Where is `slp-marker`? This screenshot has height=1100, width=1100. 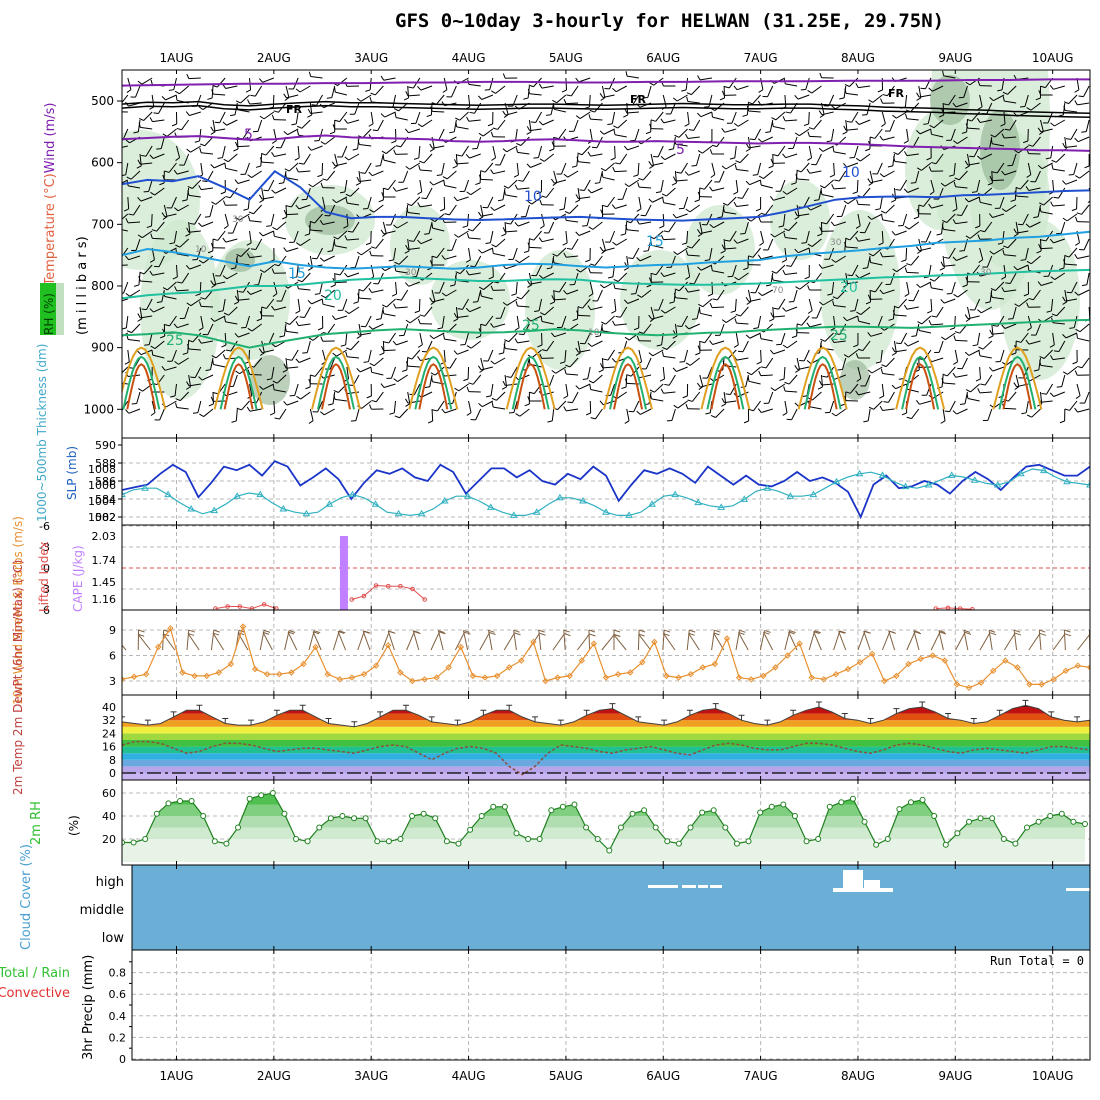 slp-marker is located at coordinates (698, 502).